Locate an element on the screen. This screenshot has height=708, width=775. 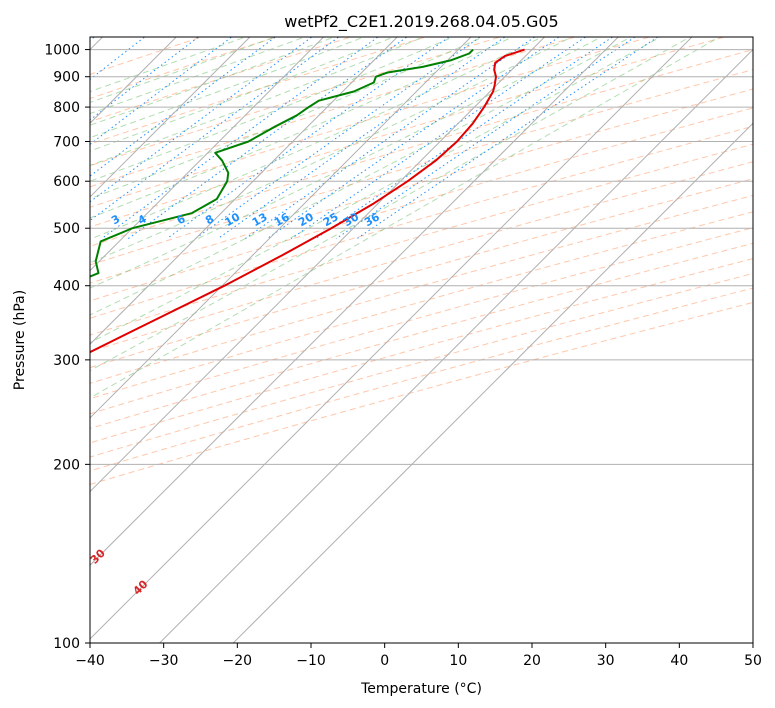
x-tick-label: −10 is located at coordinates (311, 661).